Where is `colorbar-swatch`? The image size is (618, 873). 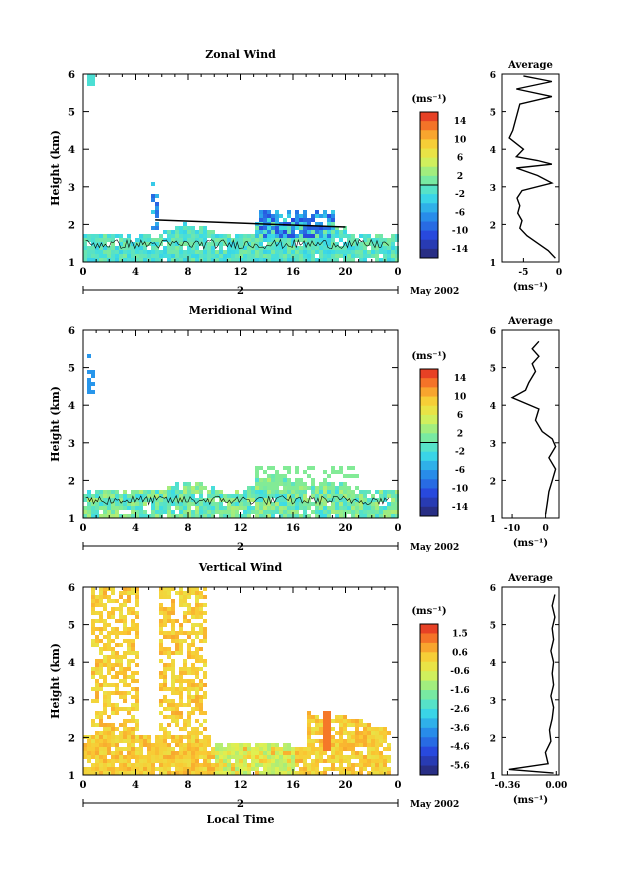 colorbar-swatch is located at coordinates (429, 135).